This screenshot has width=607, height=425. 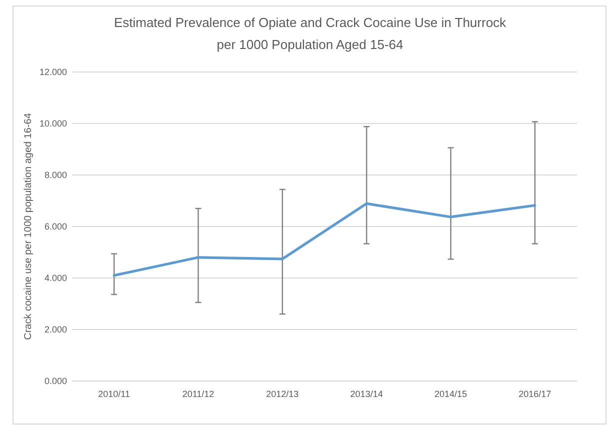 I want to click on x-tick-label: 2013/14, so click(x=366, y=394).